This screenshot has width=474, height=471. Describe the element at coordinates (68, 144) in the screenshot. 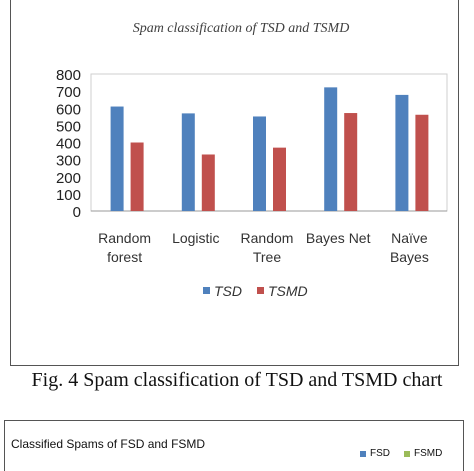

I see `y-tick-label: 400` at that location.